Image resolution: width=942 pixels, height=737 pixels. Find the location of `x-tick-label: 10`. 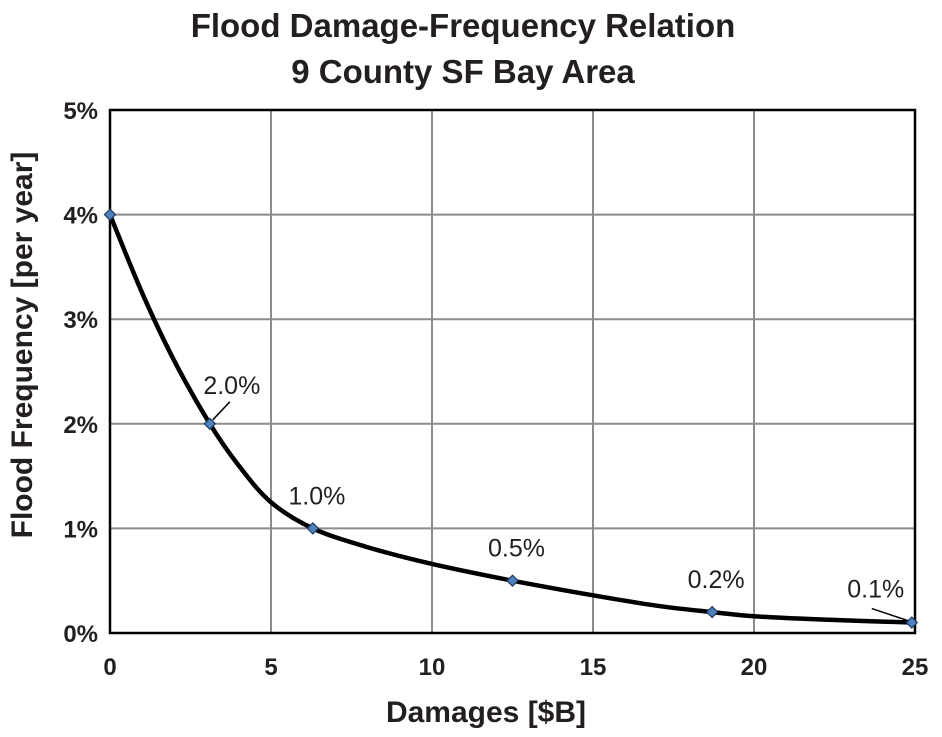

x-tick-label: 10 is located at coordinates (432, 667).